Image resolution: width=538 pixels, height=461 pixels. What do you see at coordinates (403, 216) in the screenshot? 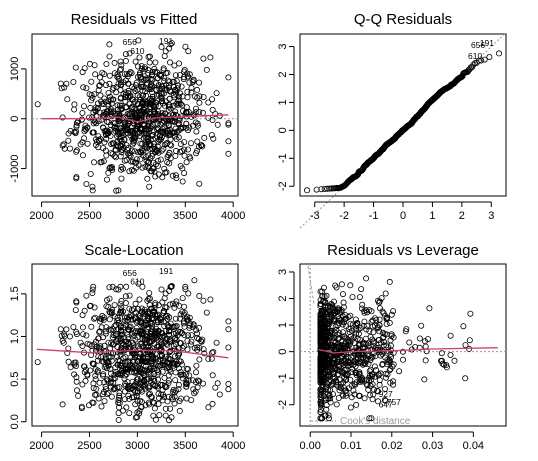
I see `x-tick-label: 0` at bounding box center [403, 216].